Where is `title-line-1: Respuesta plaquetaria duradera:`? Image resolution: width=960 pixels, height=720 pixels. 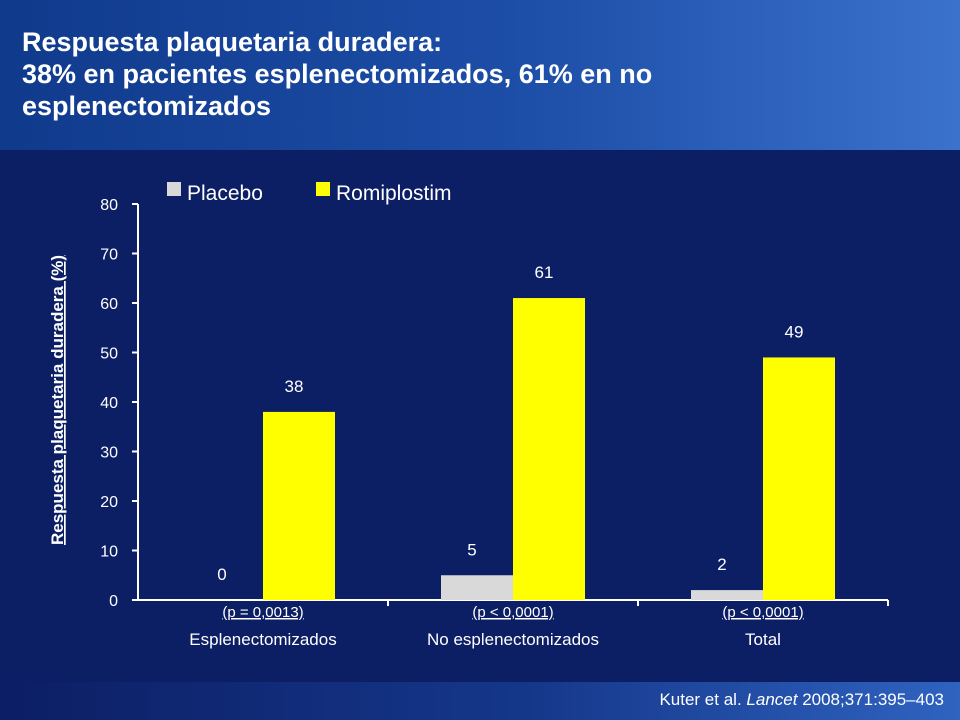 title-line-1: Respuesta plaquetaria duradera: is located at coordinates (232, 42).